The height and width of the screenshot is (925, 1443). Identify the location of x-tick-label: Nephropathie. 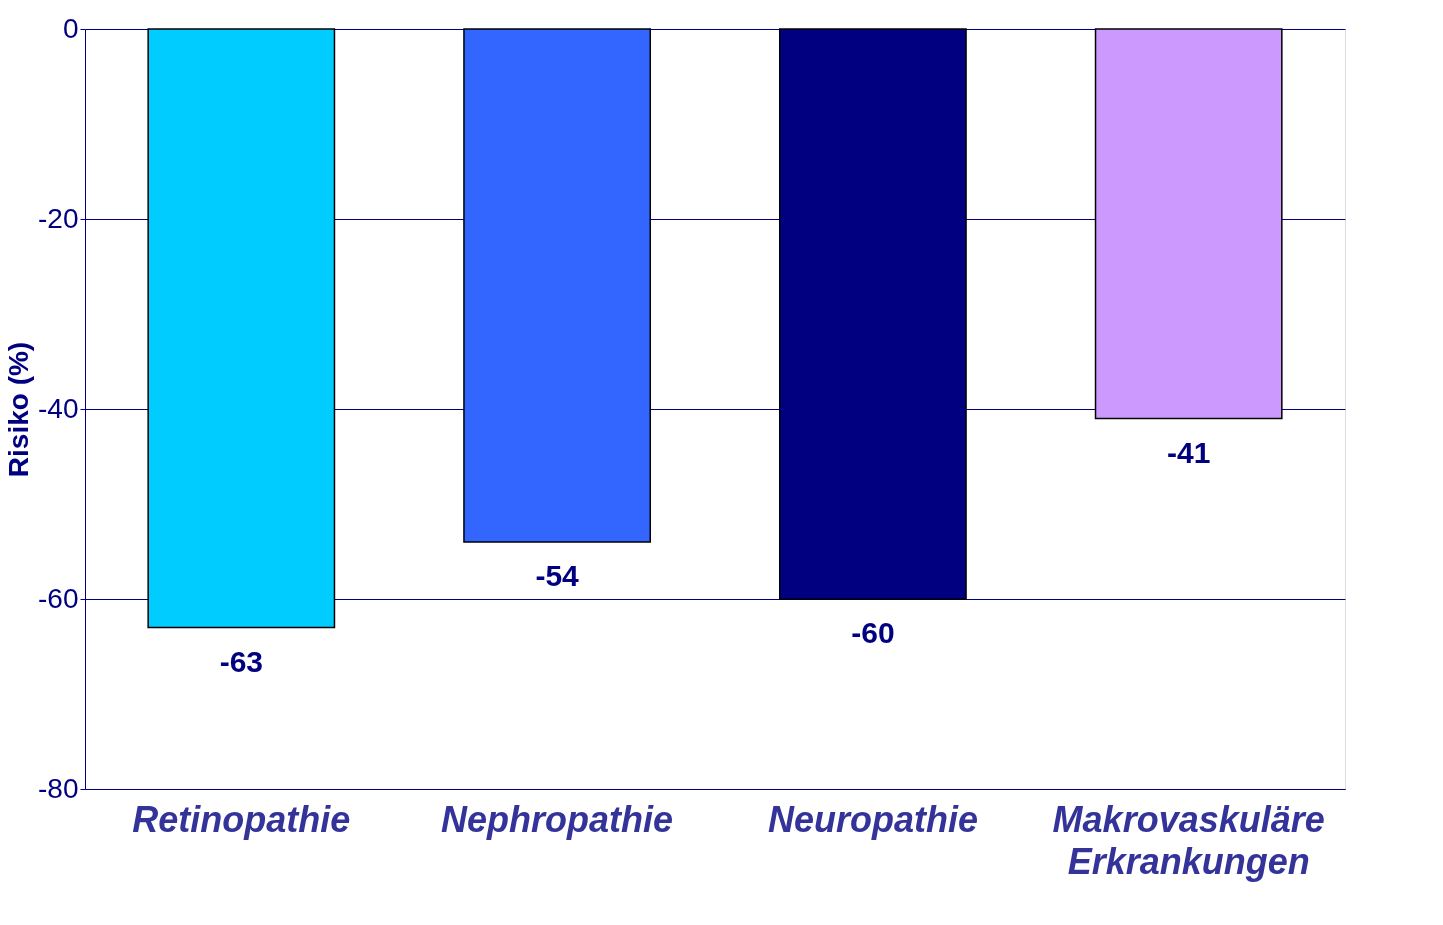
(557, 819).